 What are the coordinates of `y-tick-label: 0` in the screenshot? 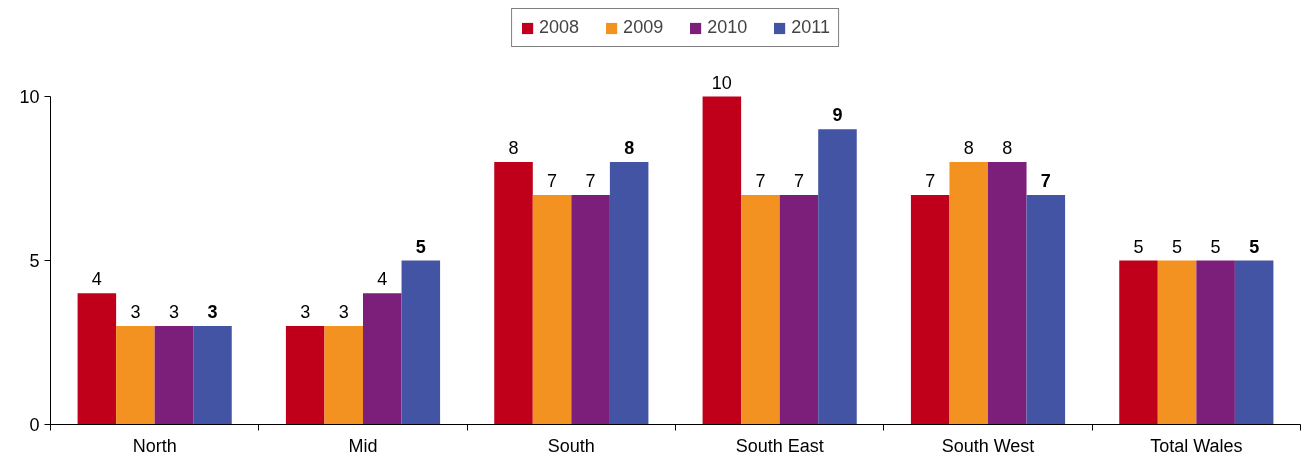 It's located at (34, 425).